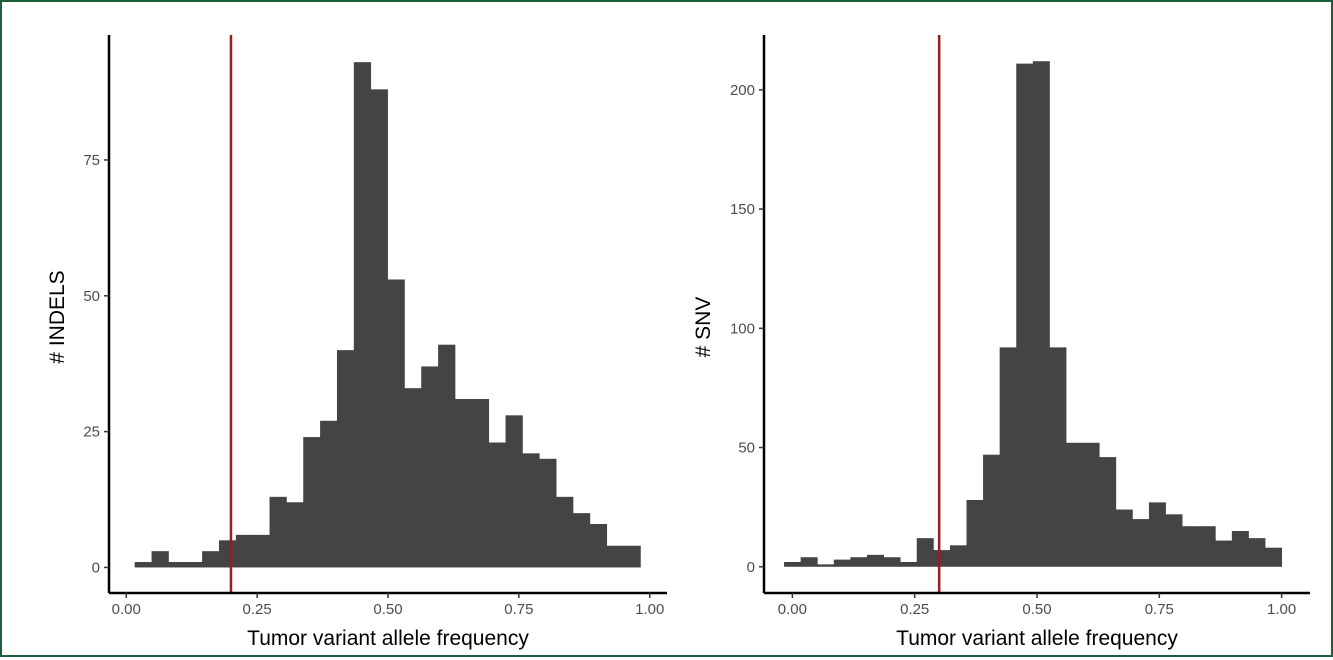  I want to click on y-tick-label: 100, so click(742, 328).